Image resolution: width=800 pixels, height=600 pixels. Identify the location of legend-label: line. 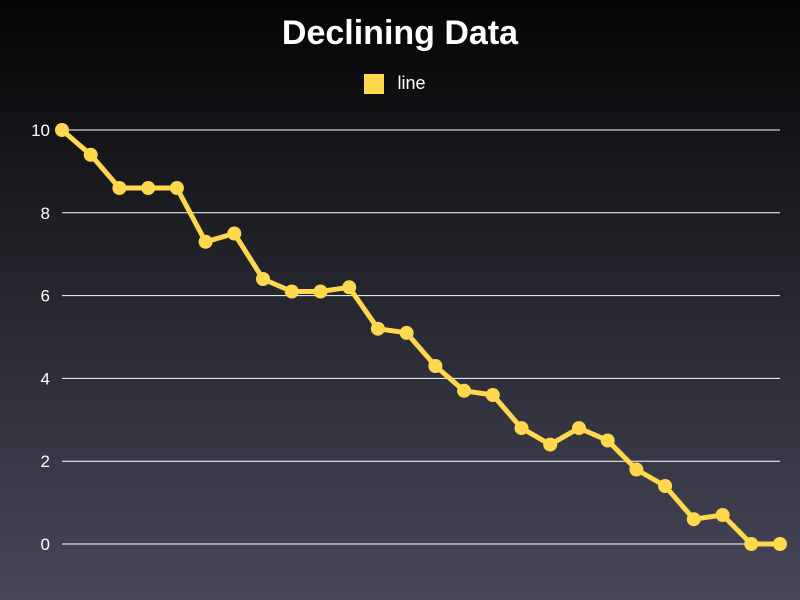
(411, 83).